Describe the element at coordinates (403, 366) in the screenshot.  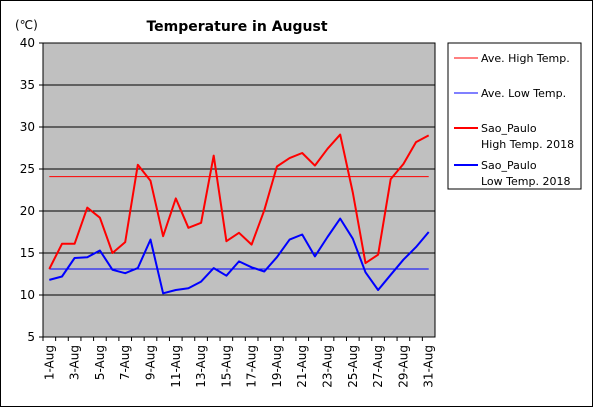
I see `x-tick-label: 29-Aug` at that location.